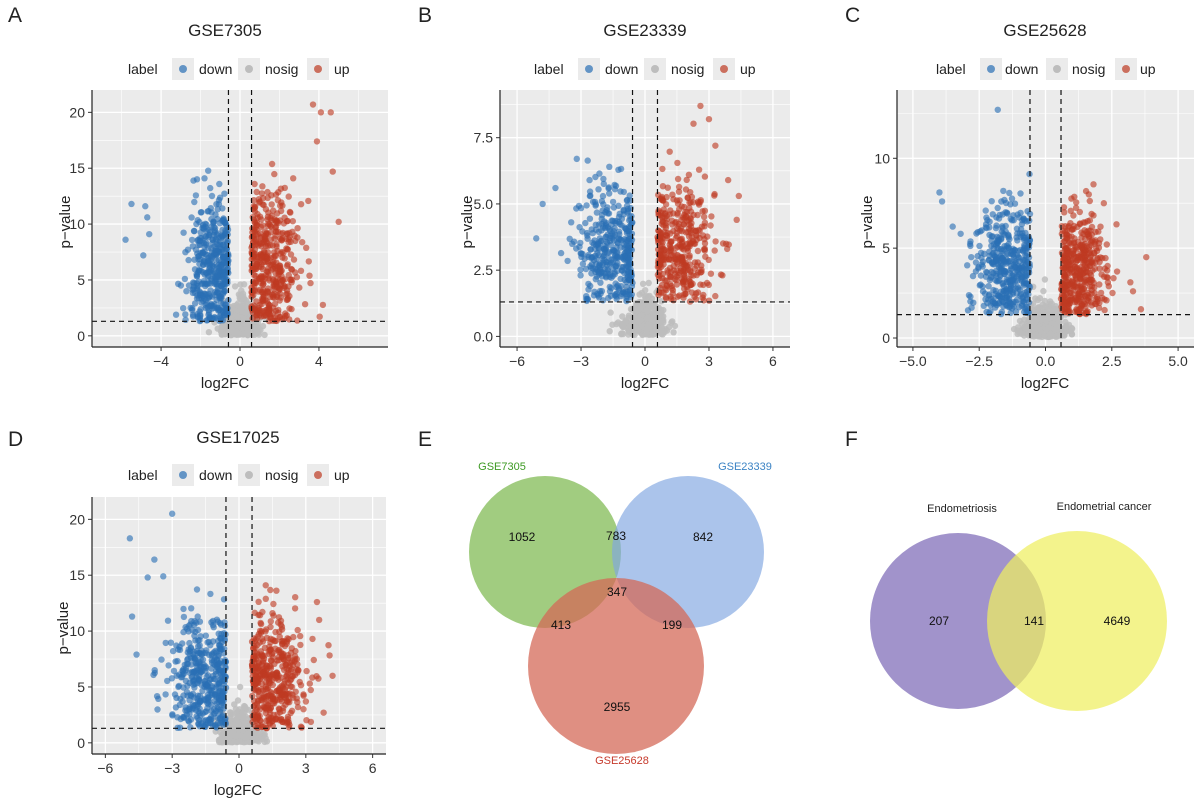 The height and width of the screenshot is (804, 1200). What do you see at coordinates (281, 69) in the screenshot?
I see `legend-label-nosig: nosig` at bounding box center [281, 69].